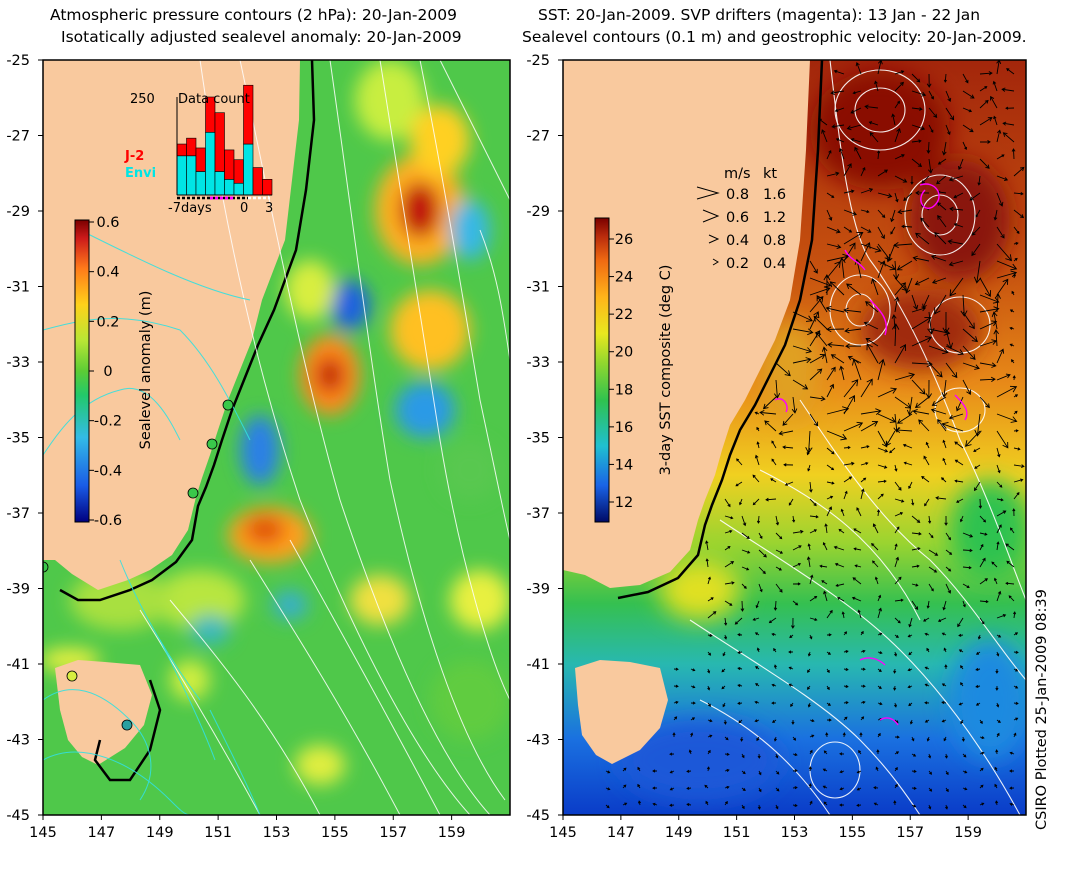 Image resolution: width=1080 pixels, height=870 pixels. Describe the element at coordinates (160, 833) in the screenshot. I see `lon-tick-label: 149` at that location.